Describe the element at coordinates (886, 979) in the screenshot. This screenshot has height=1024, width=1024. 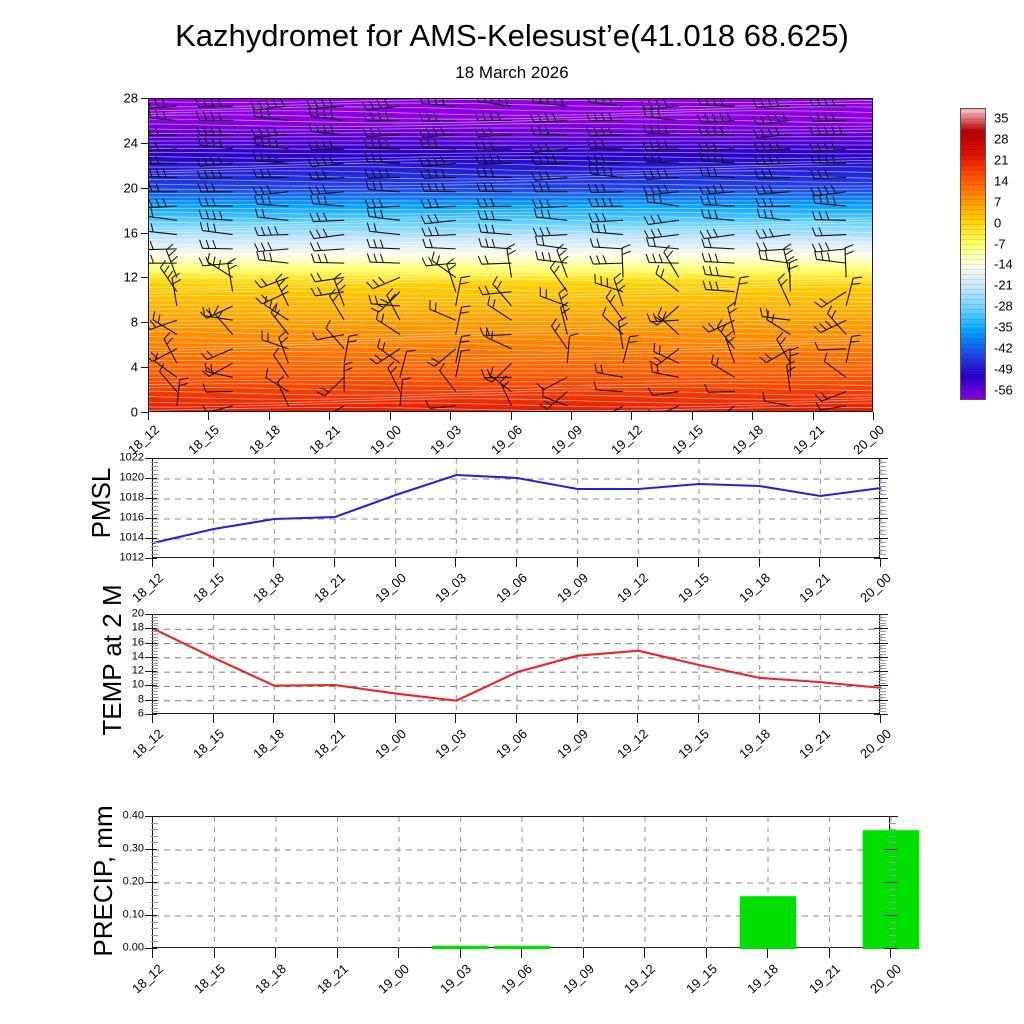
I see `precip-x-tick-label: 20_00` at that location.